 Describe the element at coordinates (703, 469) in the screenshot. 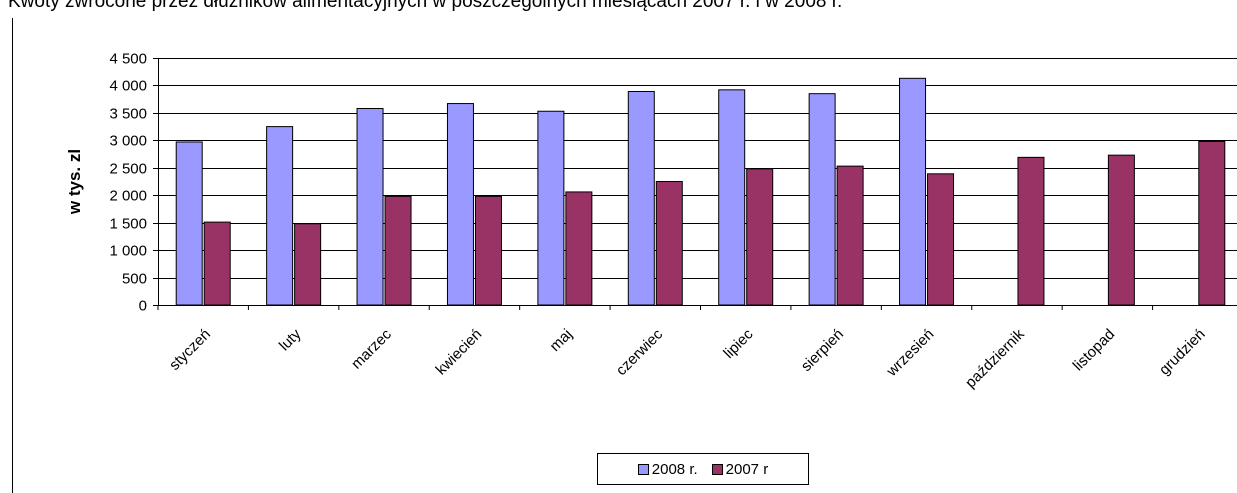

I see `legend: 2008 r. 2007 r` at that location.